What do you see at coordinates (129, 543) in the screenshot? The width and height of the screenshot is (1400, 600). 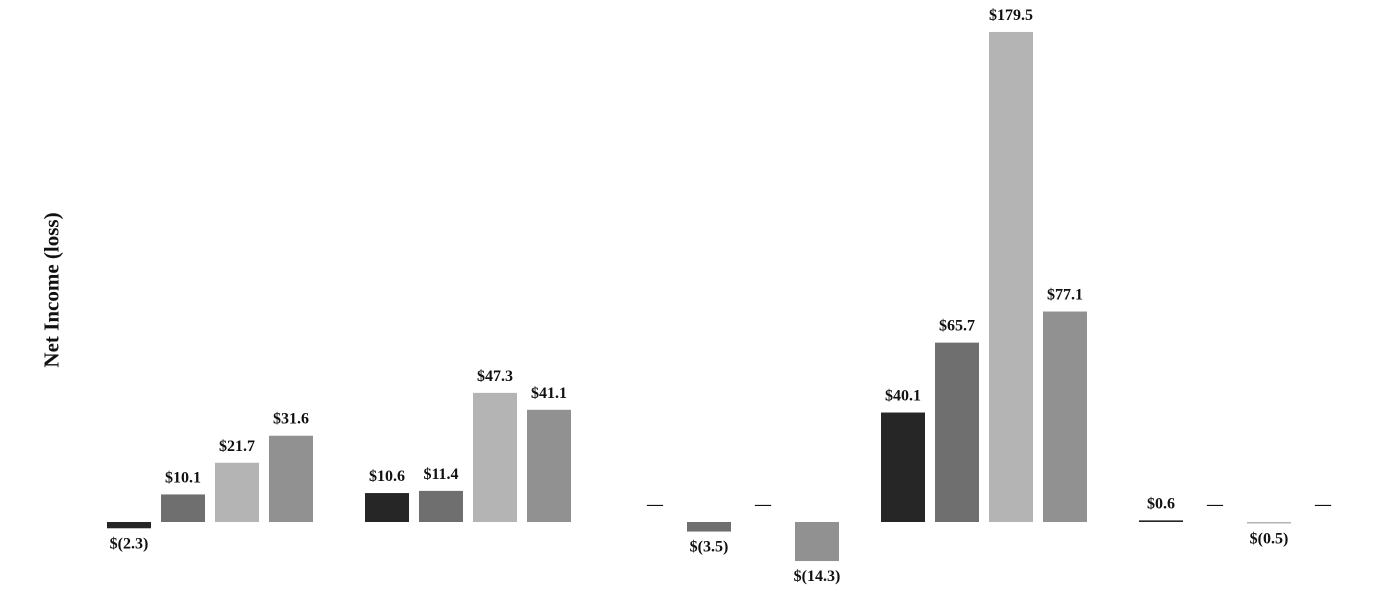 I see `data-label: $(2.3)` at bounding box center [129, 543].